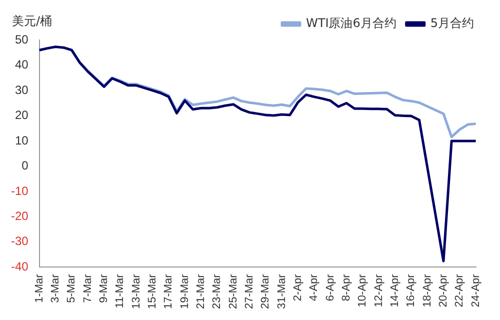 The image size is (500, 320). I want to click on x-tick-label: 27-Mar, so click(250, 291).